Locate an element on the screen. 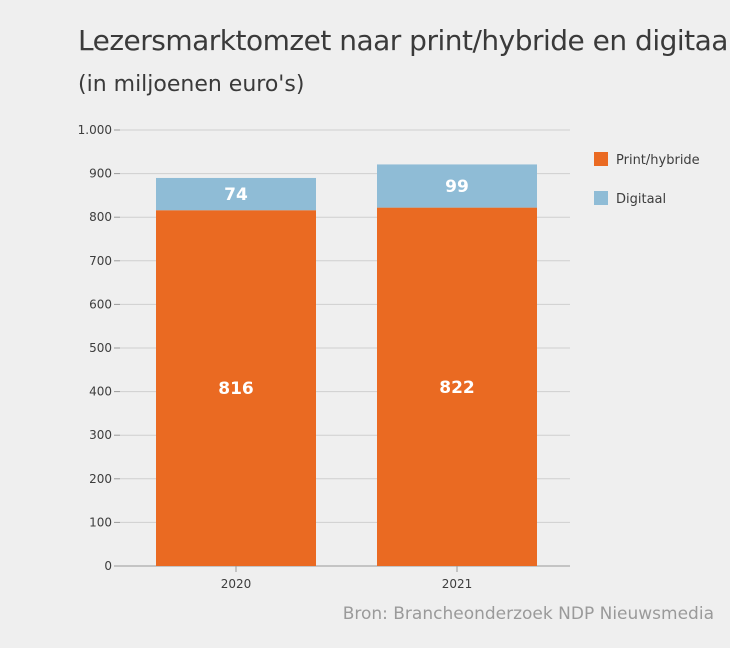  y-tick-label: 200 is located at coordinates (100, 479).